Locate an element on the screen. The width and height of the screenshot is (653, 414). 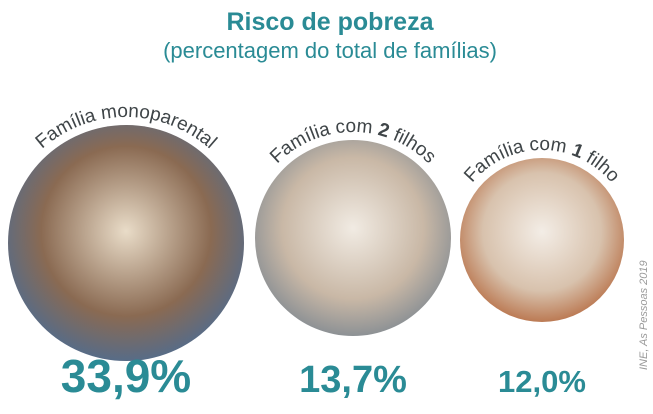
percentage: 12,0% is located at coordinates (542, 381).